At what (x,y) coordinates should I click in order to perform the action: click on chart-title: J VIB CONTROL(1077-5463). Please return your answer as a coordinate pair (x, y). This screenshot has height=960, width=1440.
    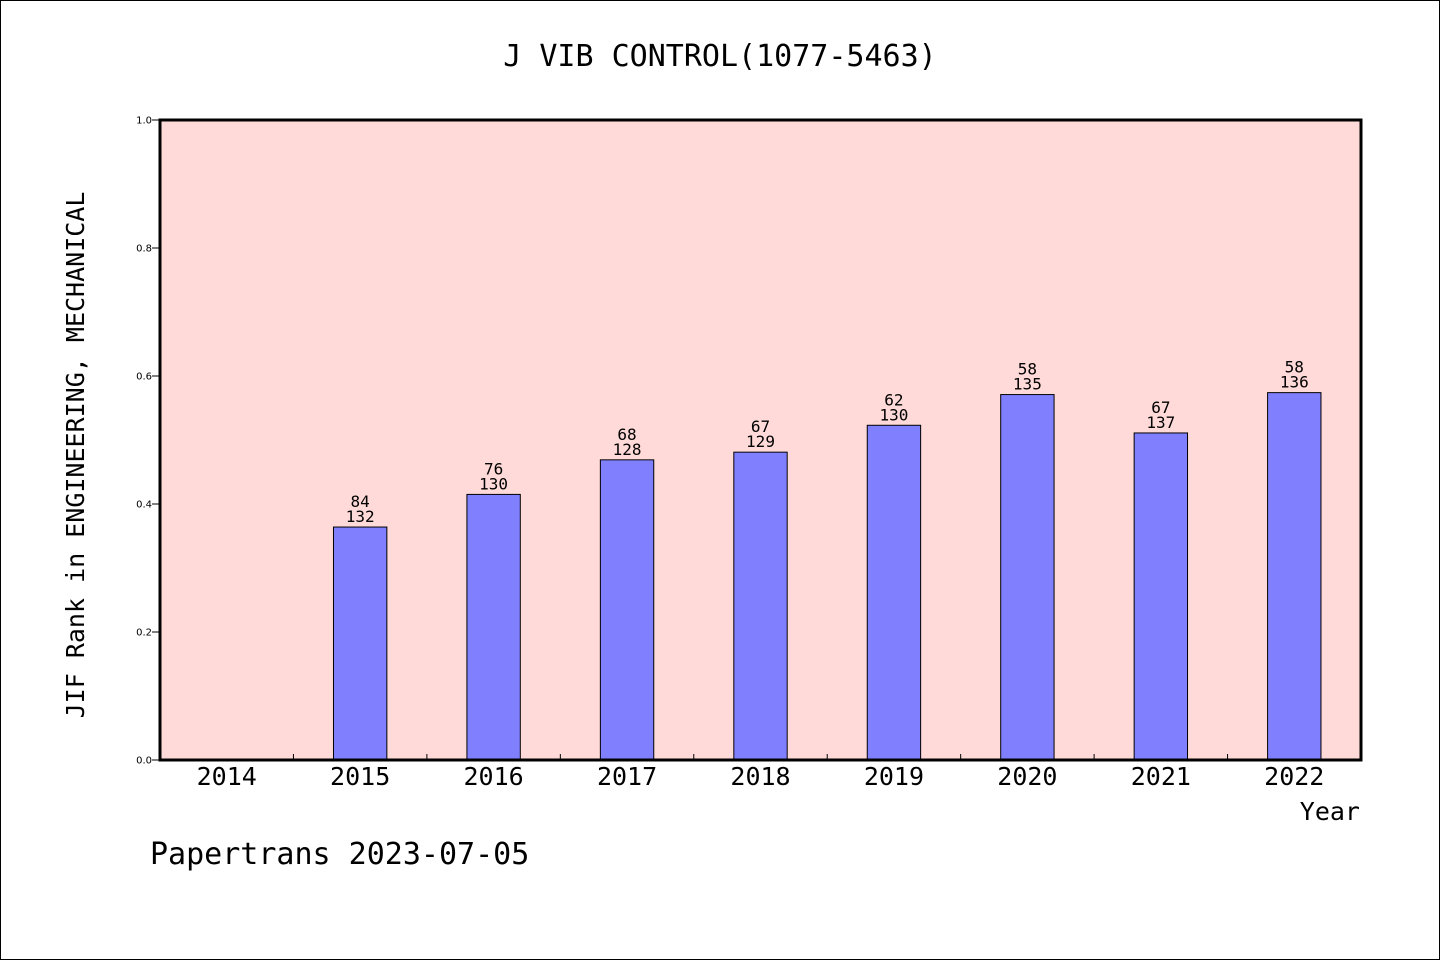
    Looking at the image, I should click on (719, 56).